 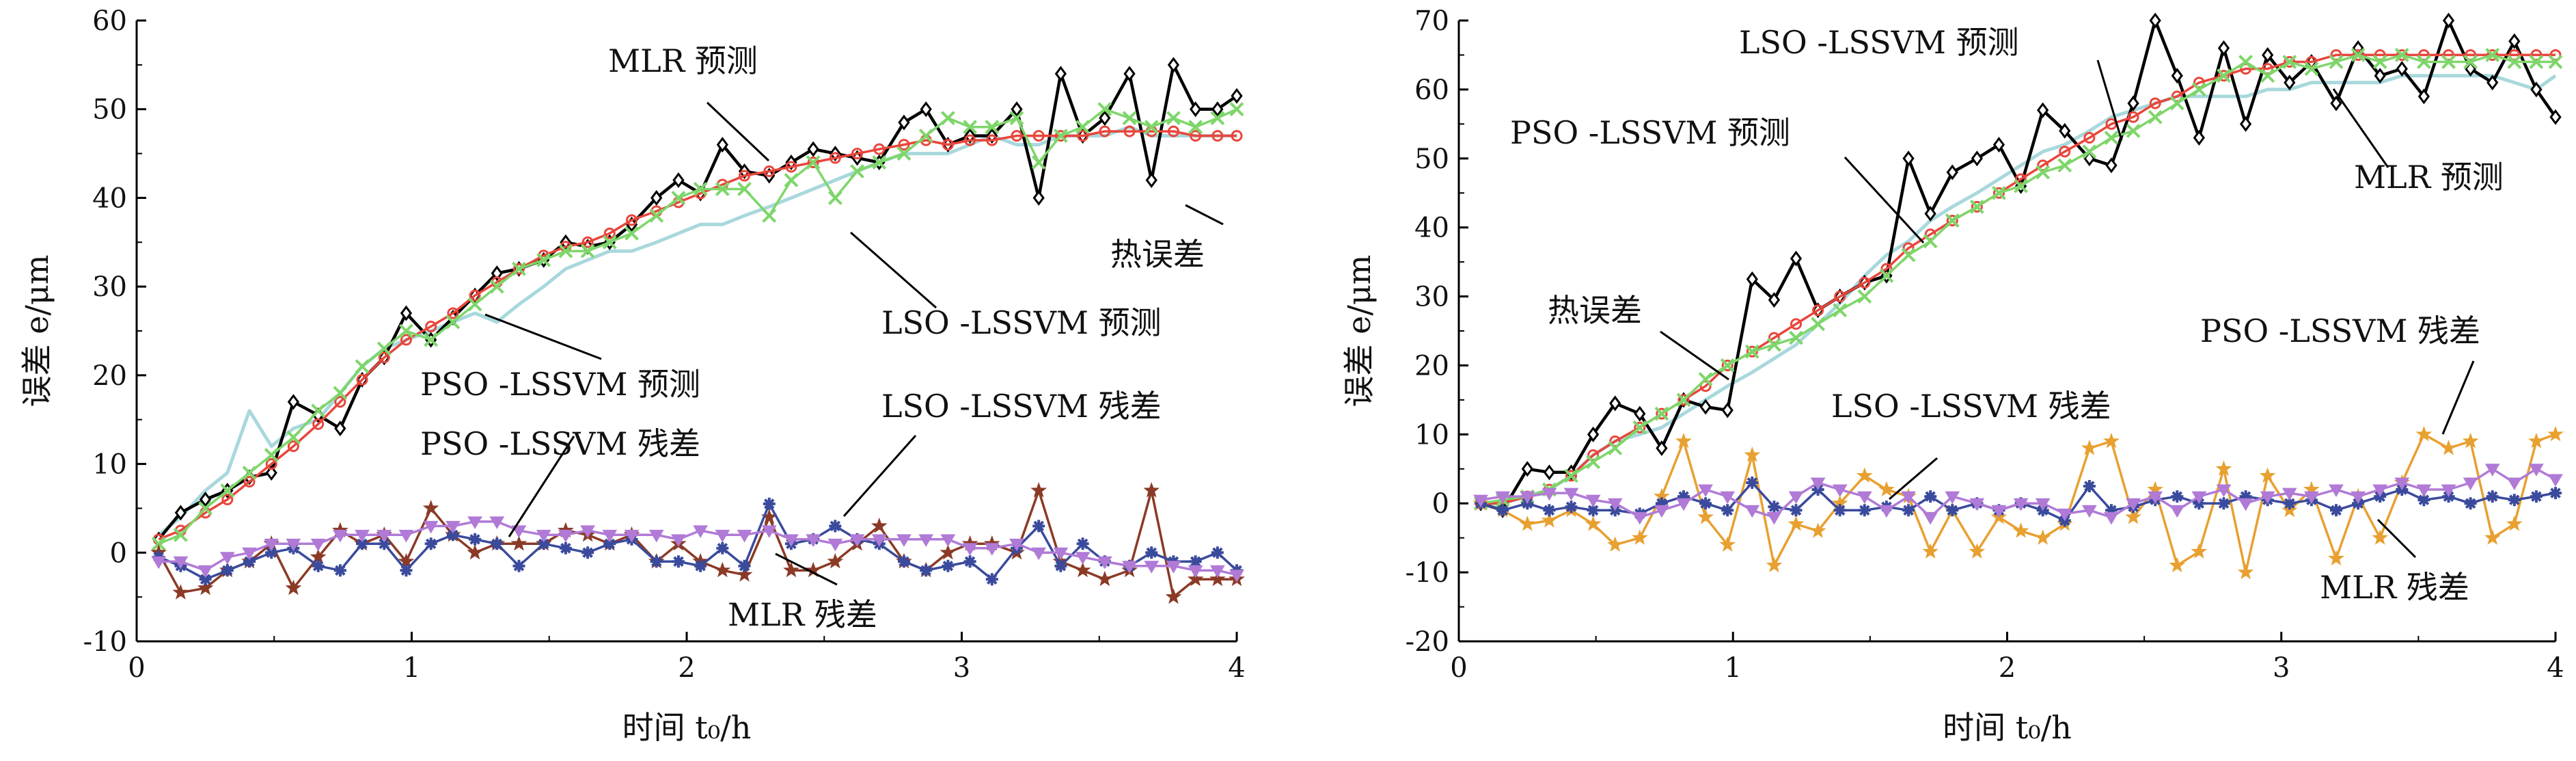 What do you see at coordinates (1021, 323) in the screenshot?
I see `annotation-lso-pred: LSO -LSSVM 预测` at bounding box center [1021, 323].